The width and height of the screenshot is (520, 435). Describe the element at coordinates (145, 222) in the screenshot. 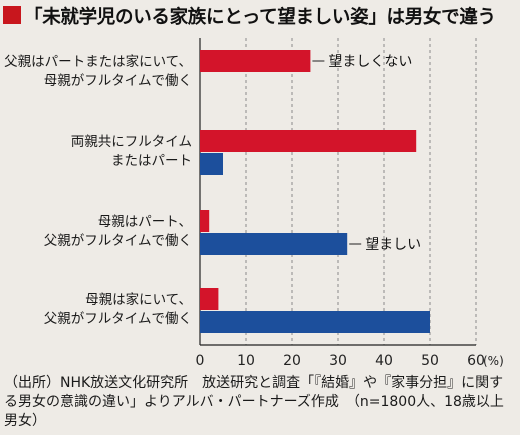

I see `category-label: 母親はパート、` at that location.